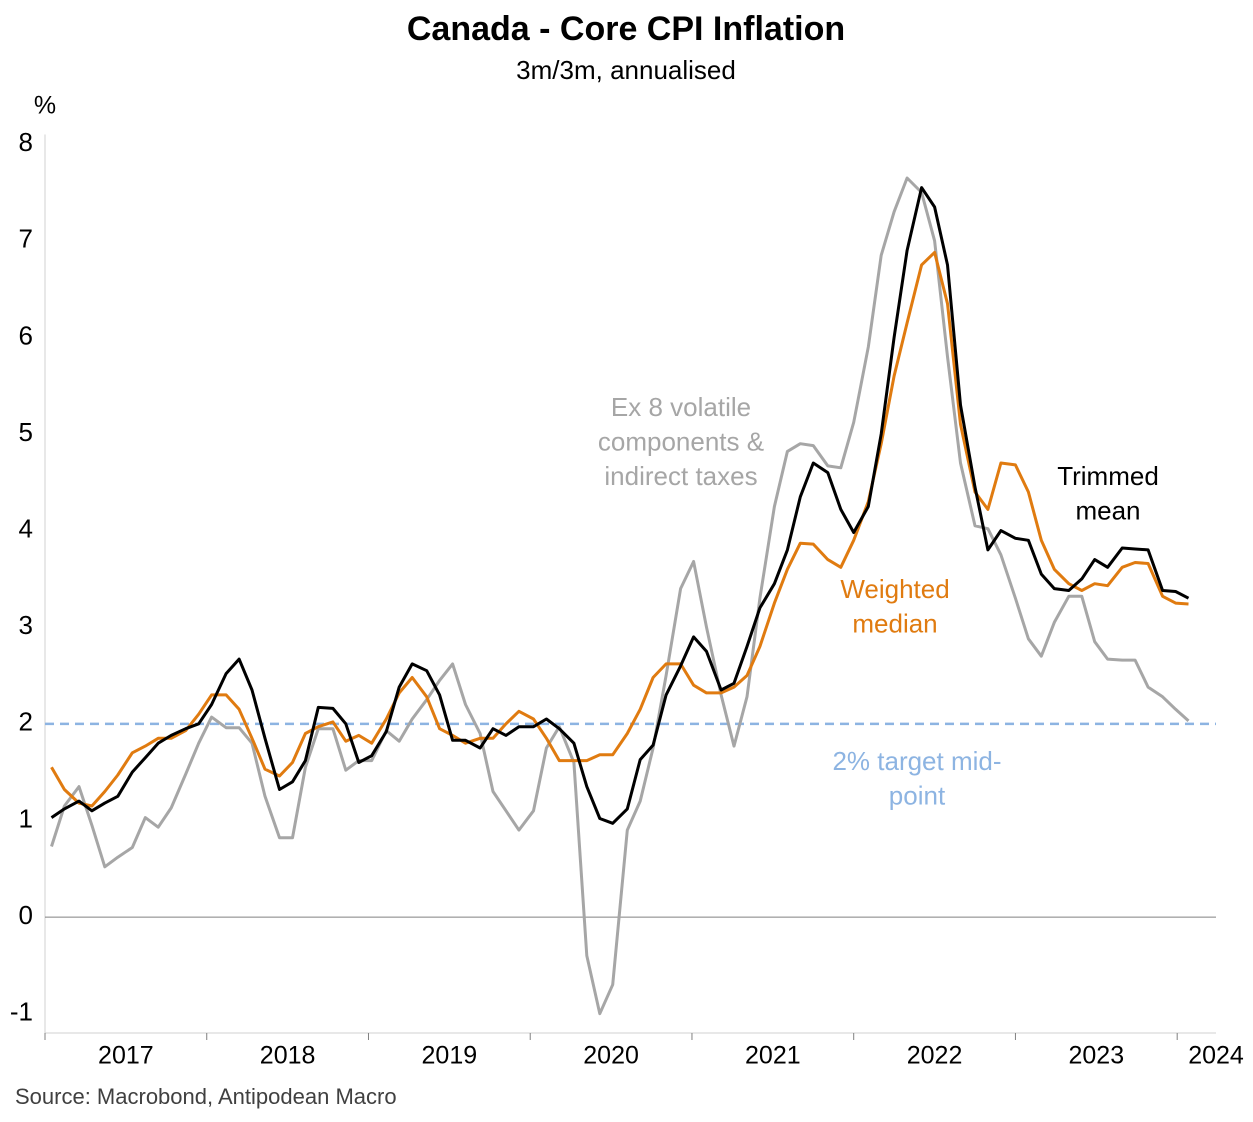 The width and height of the screenshot is (1253, 1122). What do you see at coordinates (626, 70) in the screenshot?
I see `chart-subtitle: 3m/3m, annualised` at bounding box center [626, 70].